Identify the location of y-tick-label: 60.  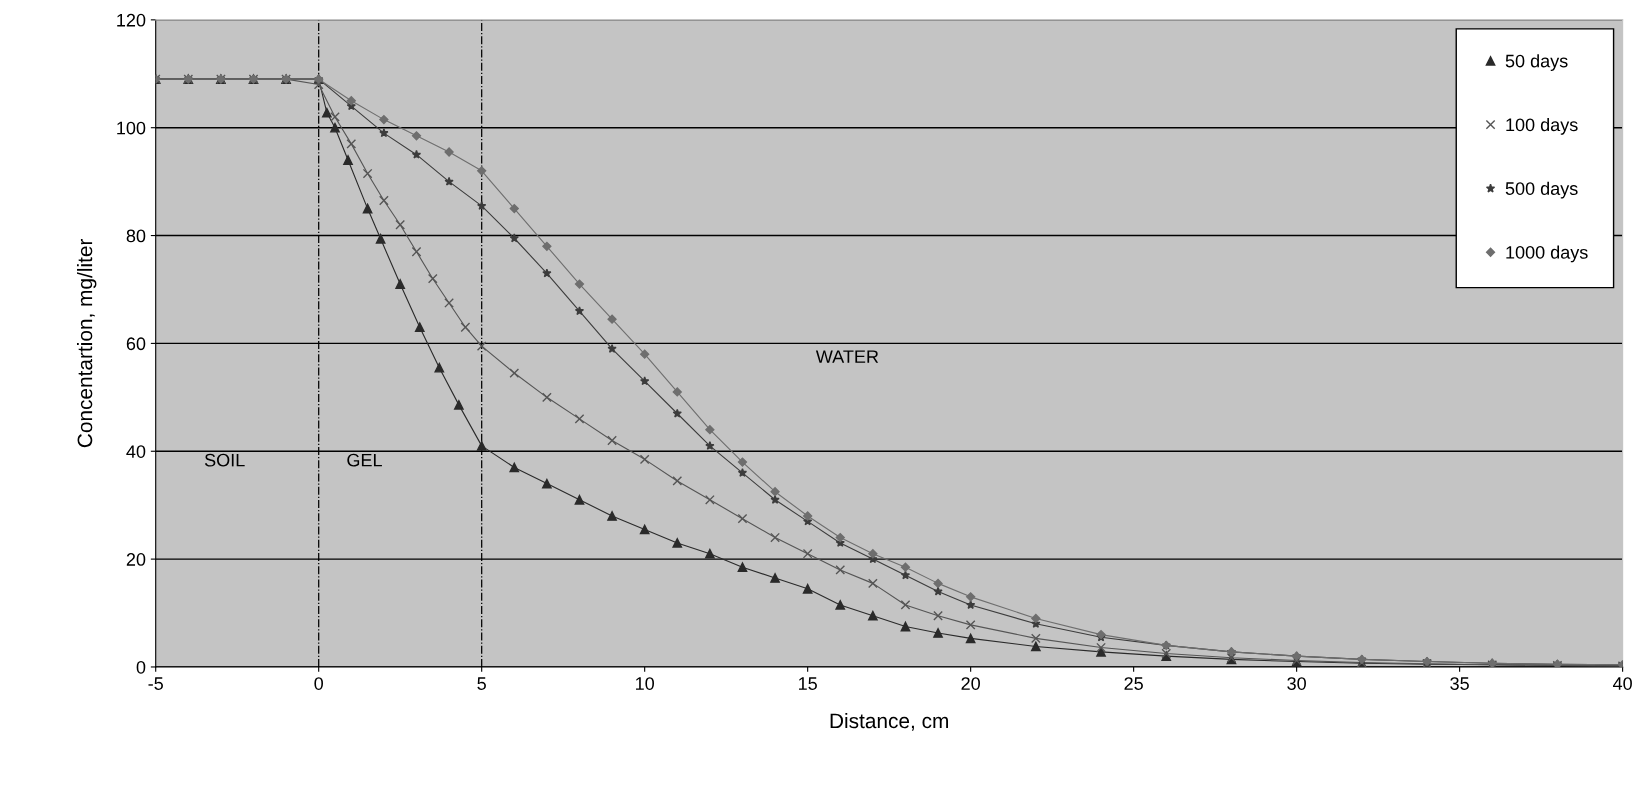
(136, 344).